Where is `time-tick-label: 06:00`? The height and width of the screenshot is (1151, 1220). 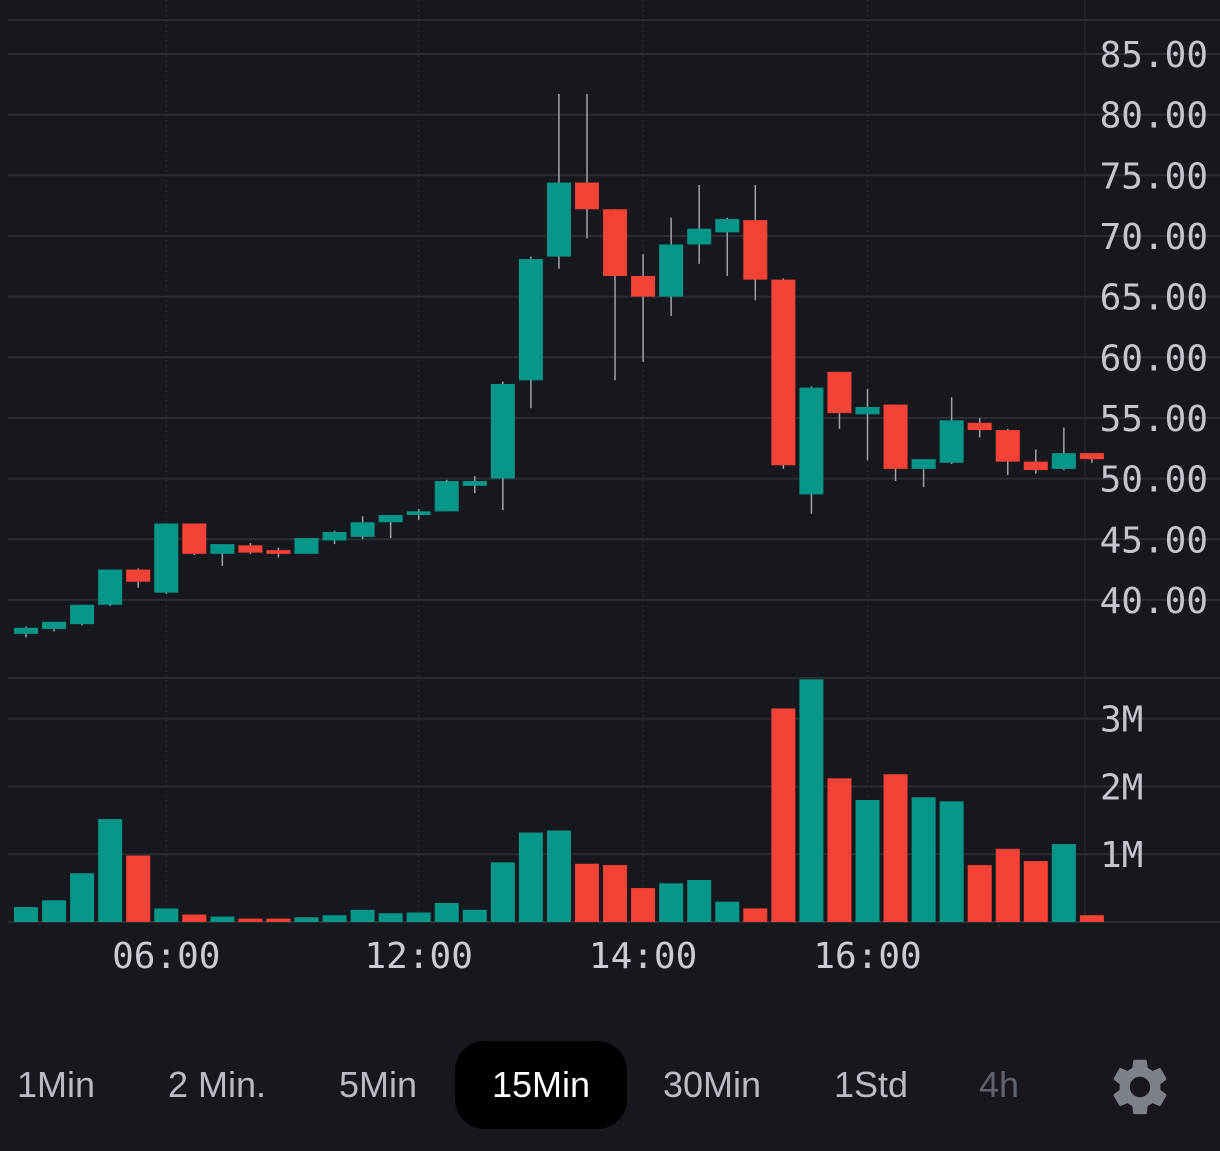 time-tick-label: 06:00 is located at coordinates (166, 956).